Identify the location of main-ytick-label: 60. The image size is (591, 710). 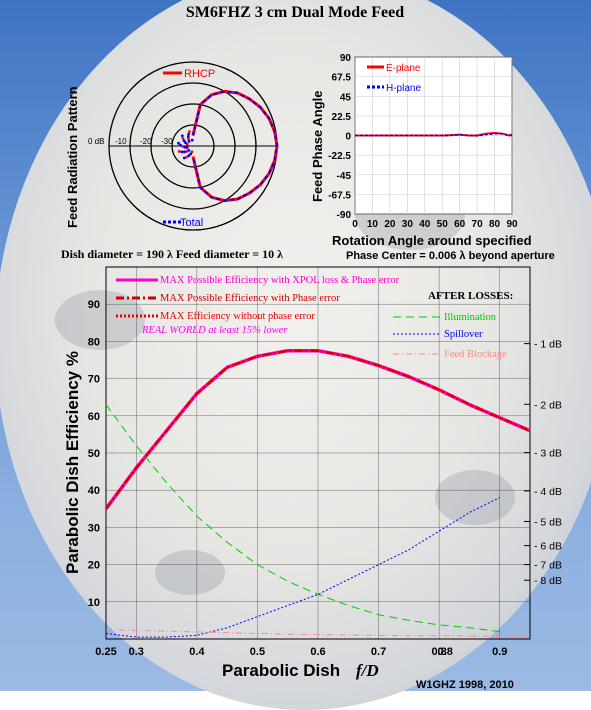
(94, 417).